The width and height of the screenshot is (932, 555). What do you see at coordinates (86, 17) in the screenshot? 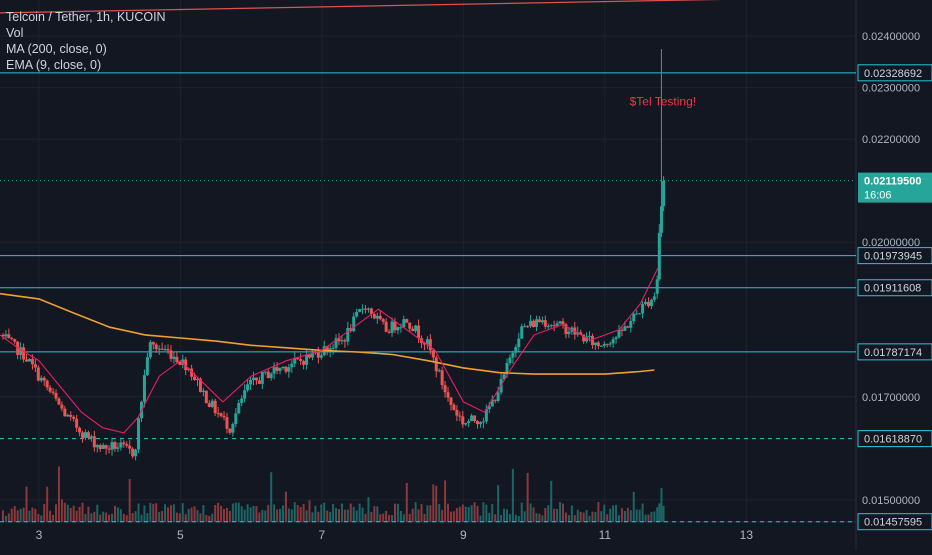
I see `symbol-title: Telcoin / Tether, 1h, KUCOIN` at bounding box center [86, 17].